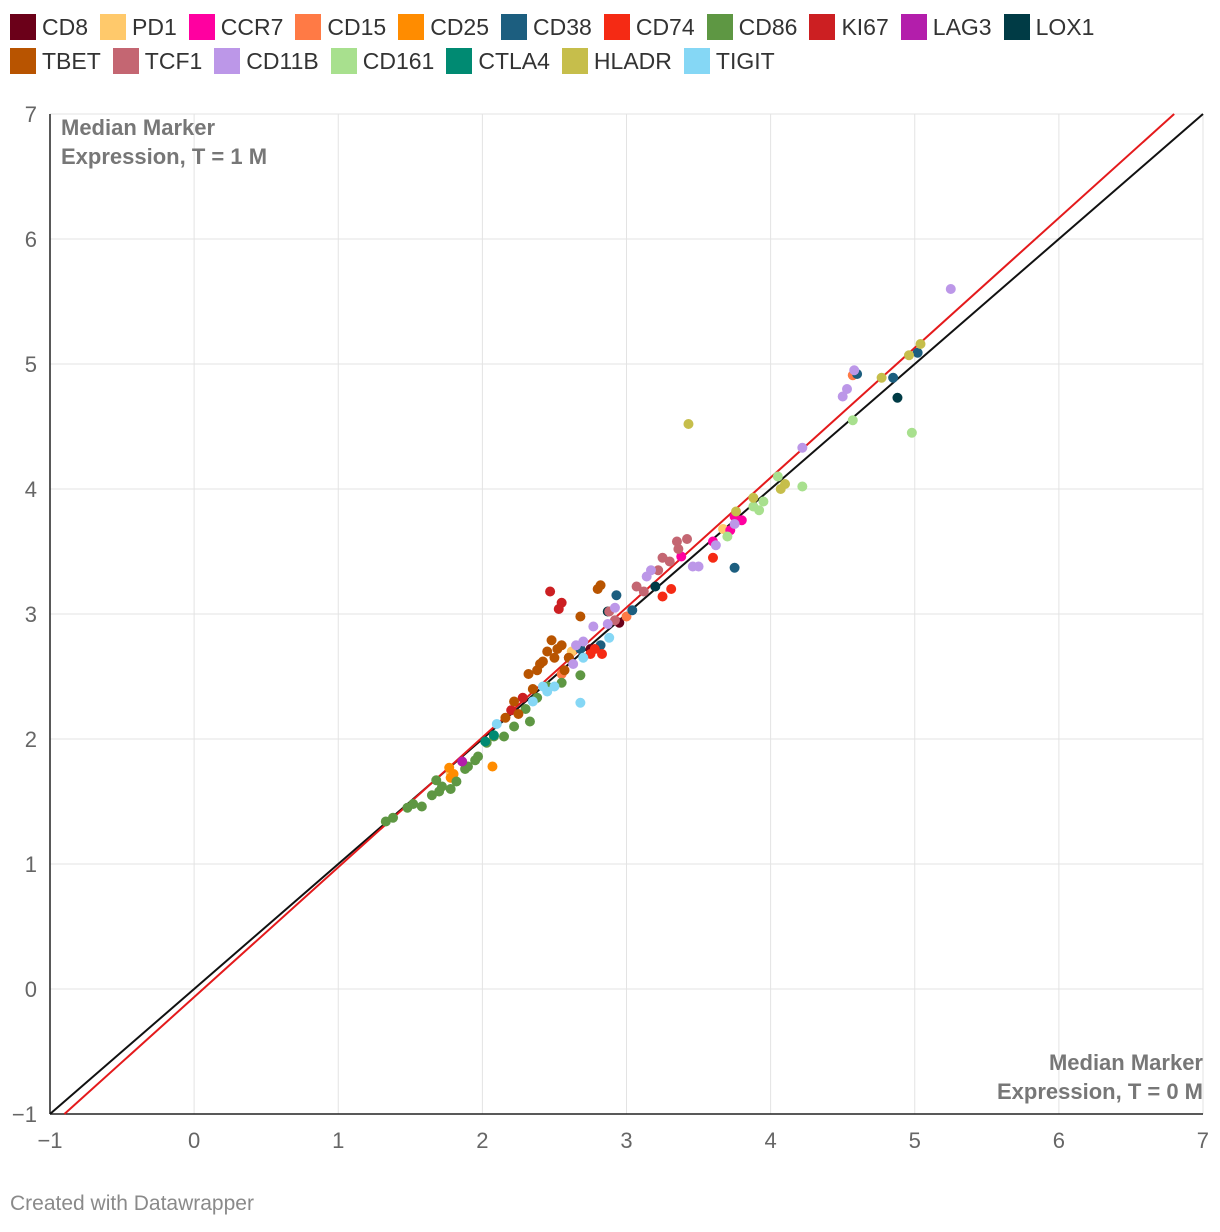  What do you see at coordinates (632, 60) in the screenshot?
I see `legend-label: HLADR` at bounding box center [632, 60].